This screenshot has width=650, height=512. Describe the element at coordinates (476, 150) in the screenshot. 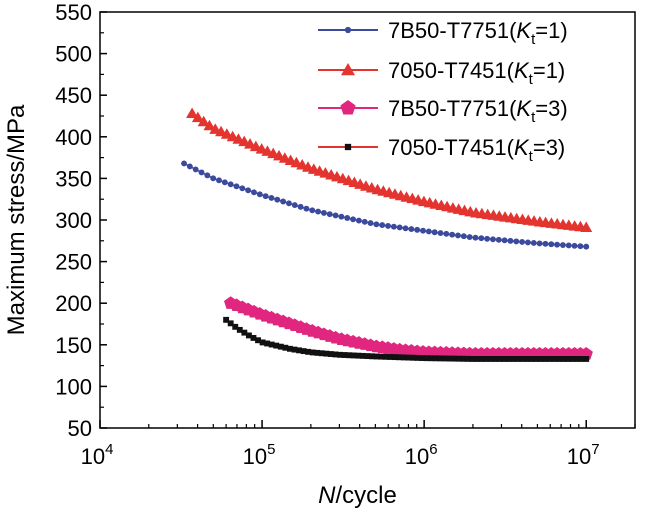

I see `legend-label: 7050-T7451(Kt=3)` at that location.